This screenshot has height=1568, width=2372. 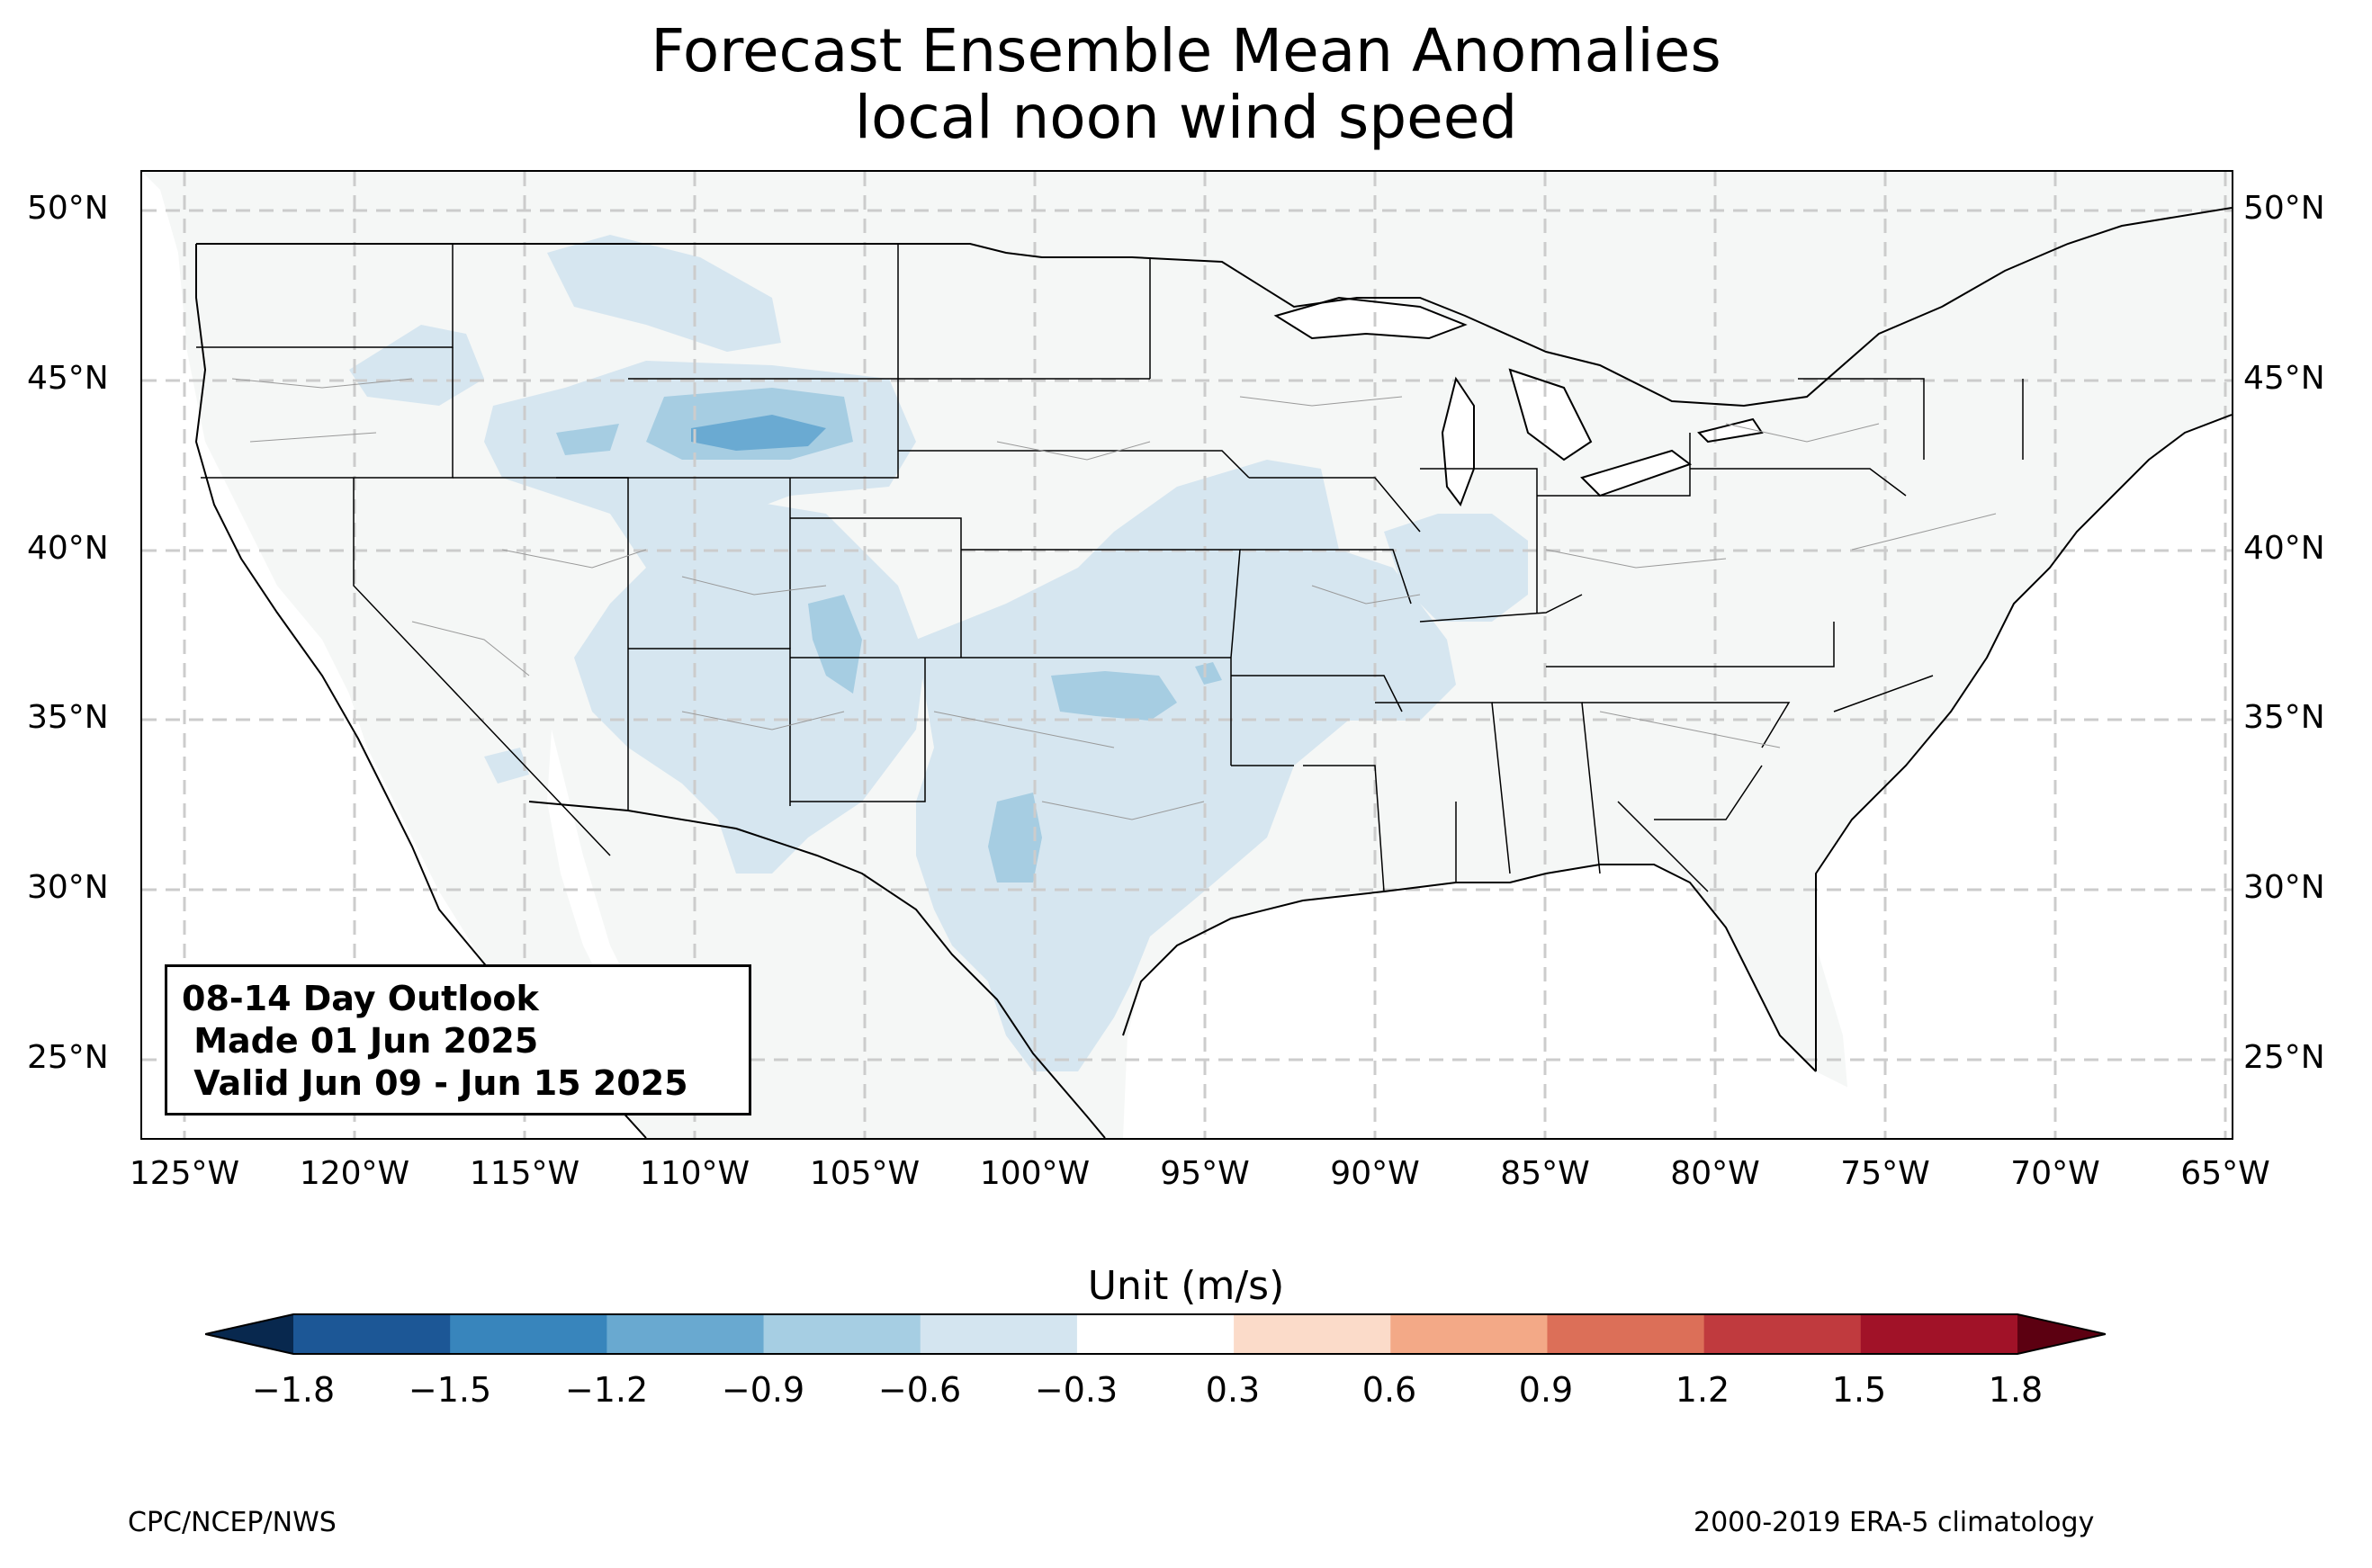 What do you see at coordinates (2284, 887) in the screenshot?
I see `lat-label-right: 30°N` at bounding box center [2284, 887].